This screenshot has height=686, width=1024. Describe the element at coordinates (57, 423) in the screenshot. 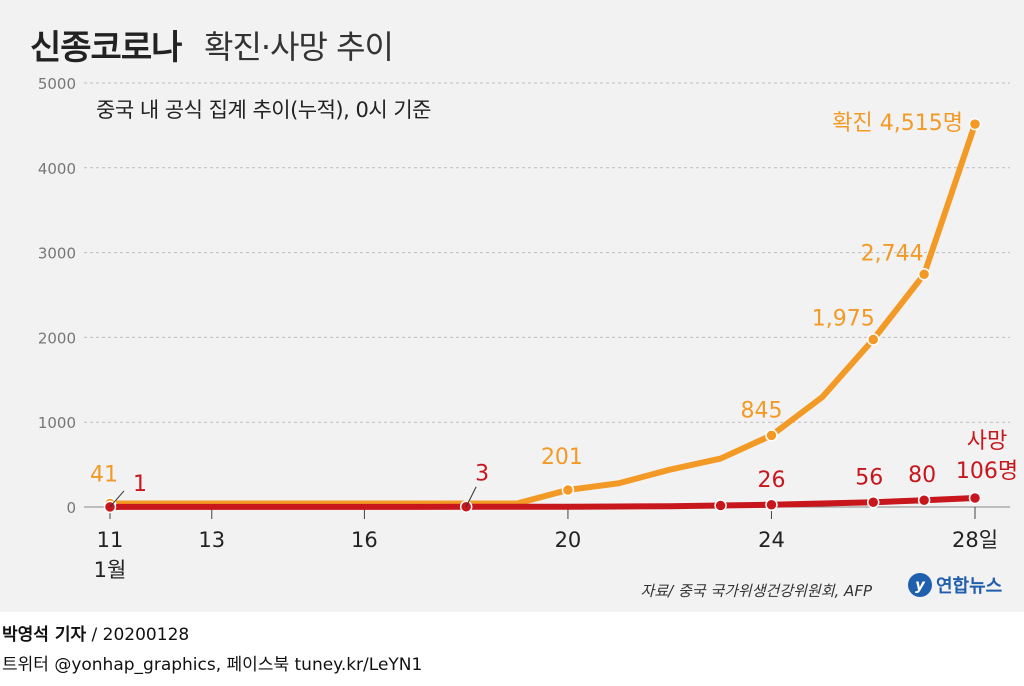

I see `y-tick-label: 1000` at that location.